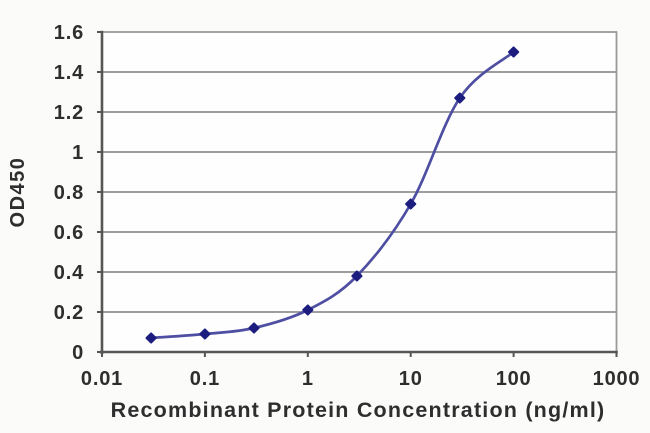 The image size is (650, 433). I want to click on y-tick-label: 1.6, so click(69, 33).